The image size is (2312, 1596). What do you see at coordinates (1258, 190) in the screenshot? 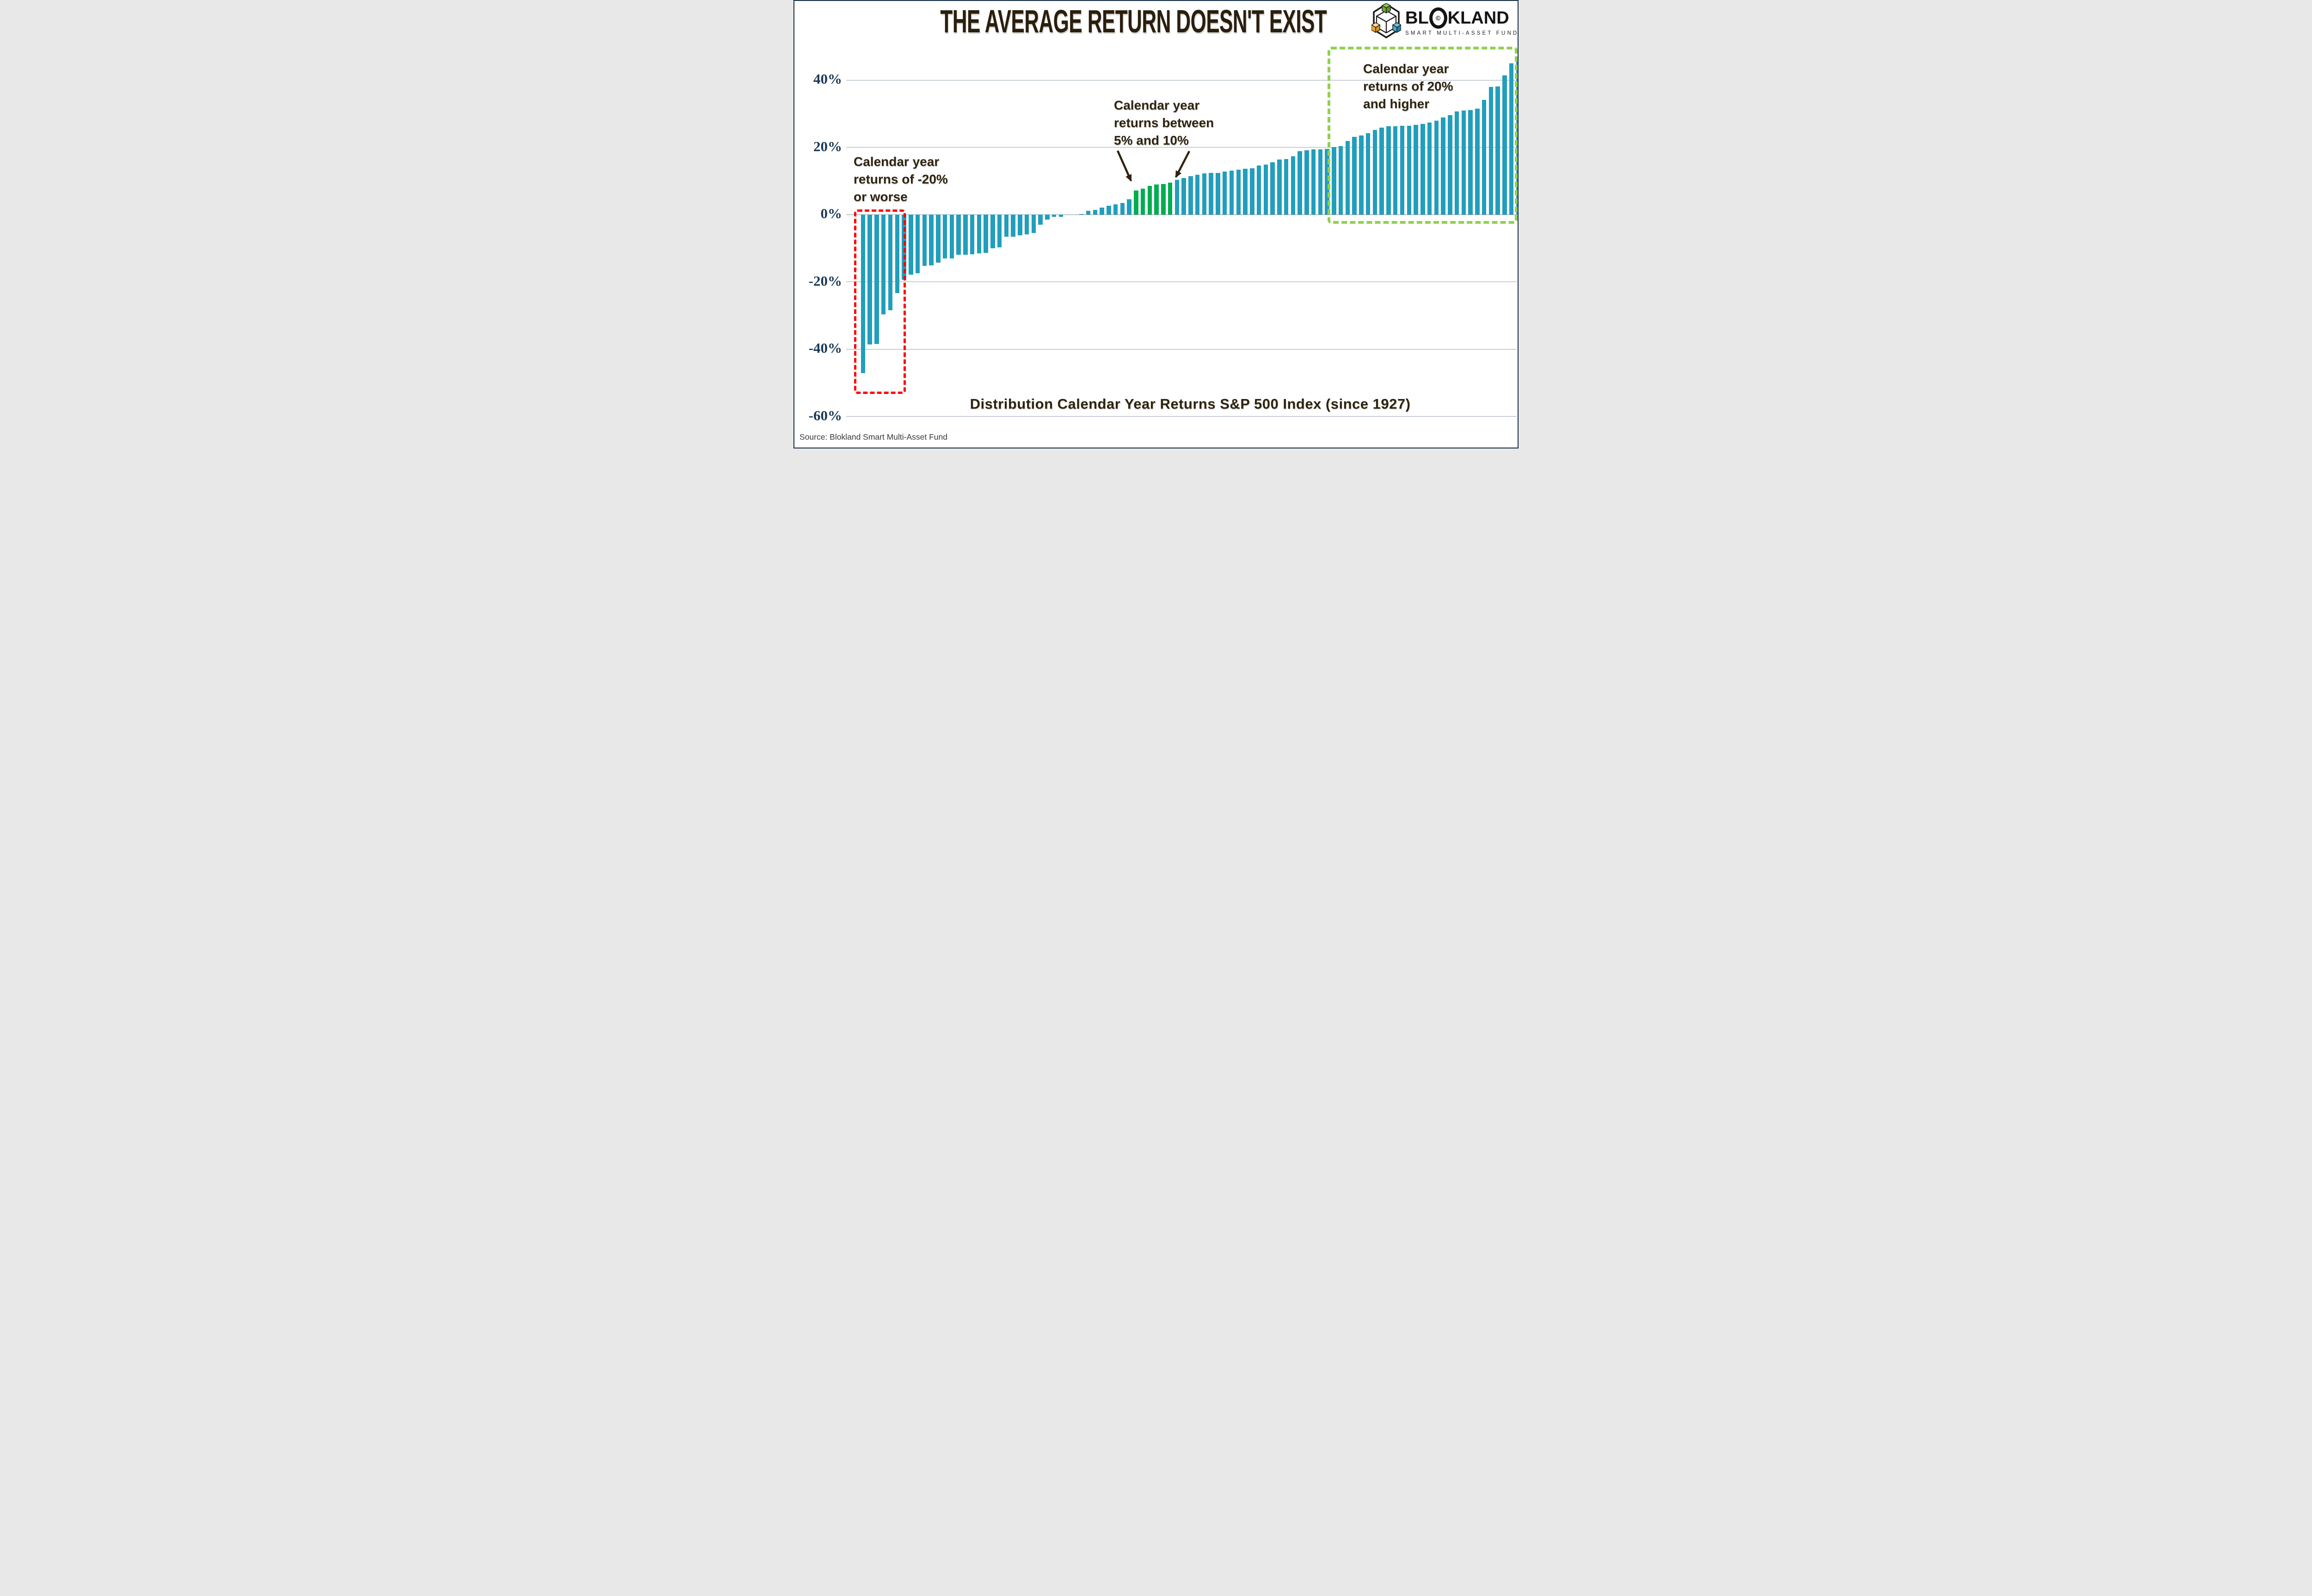
I see `bar-59-value-14.6` at bounding box center [1258, 190].